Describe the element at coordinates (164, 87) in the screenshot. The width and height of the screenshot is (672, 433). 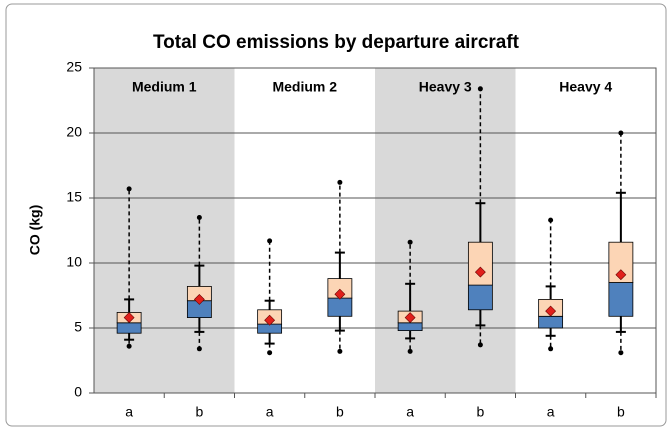
I see `group-label: Medium 1` at that location.